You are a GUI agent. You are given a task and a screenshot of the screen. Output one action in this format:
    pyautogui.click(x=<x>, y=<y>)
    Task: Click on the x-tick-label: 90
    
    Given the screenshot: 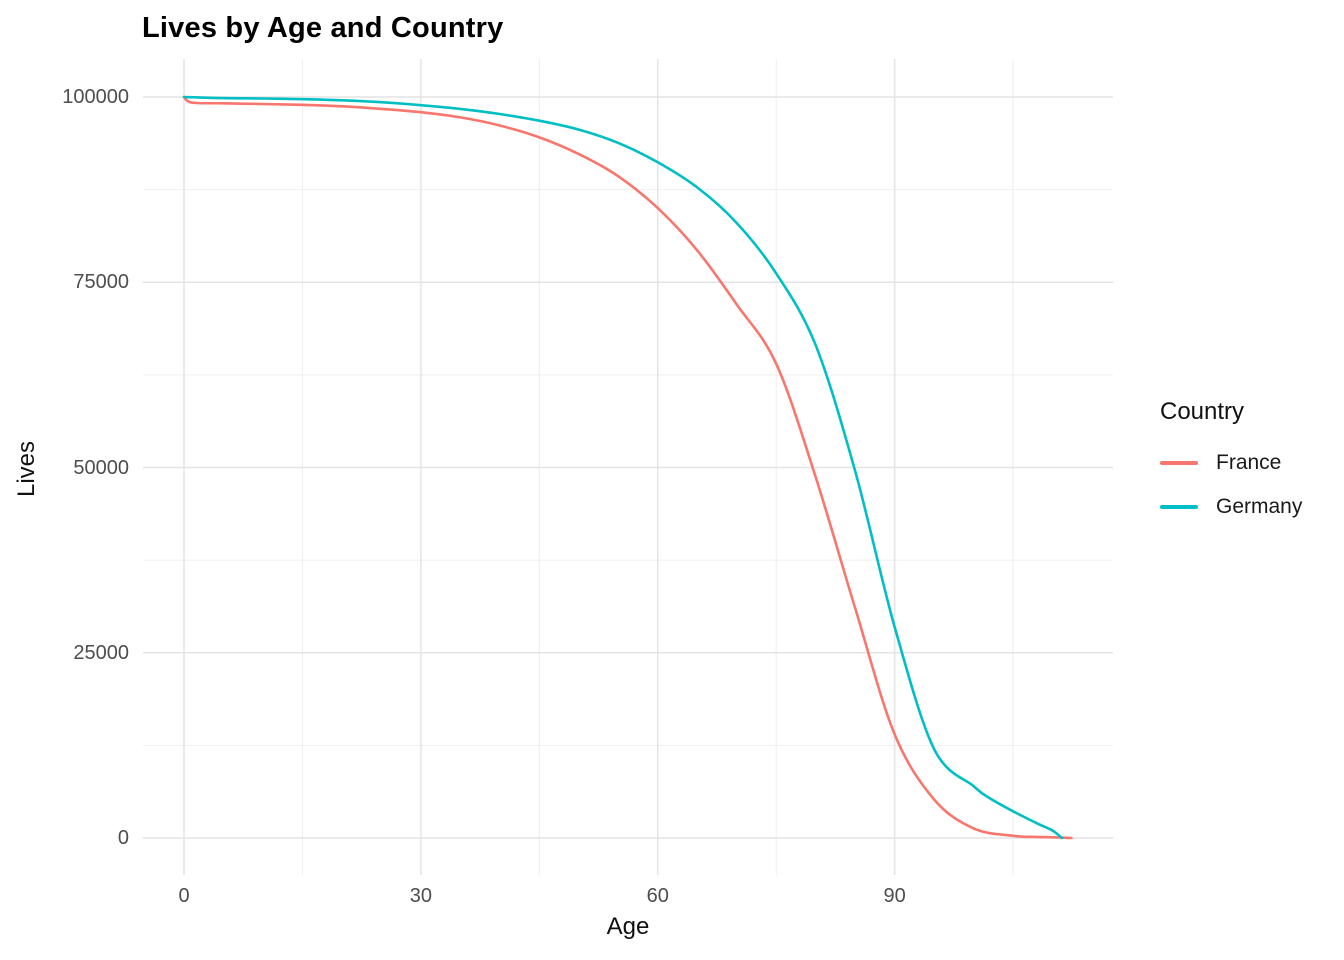 What is the action you would take?
    pyautogui.click(x=894, y=896)
    